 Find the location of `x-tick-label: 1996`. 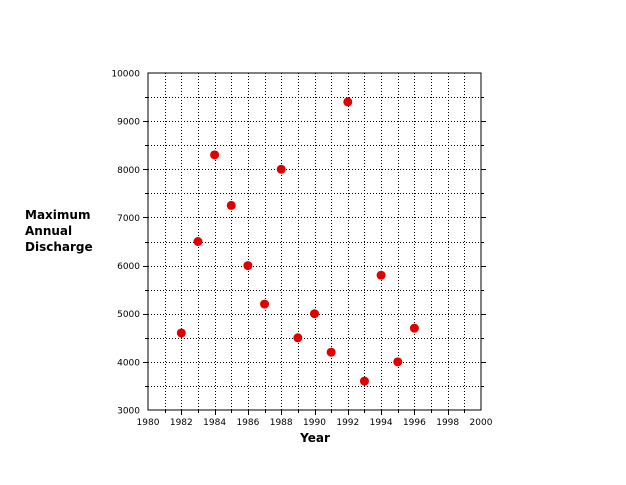

x-tick-label: 1996 is located at coordinates (414, 423).